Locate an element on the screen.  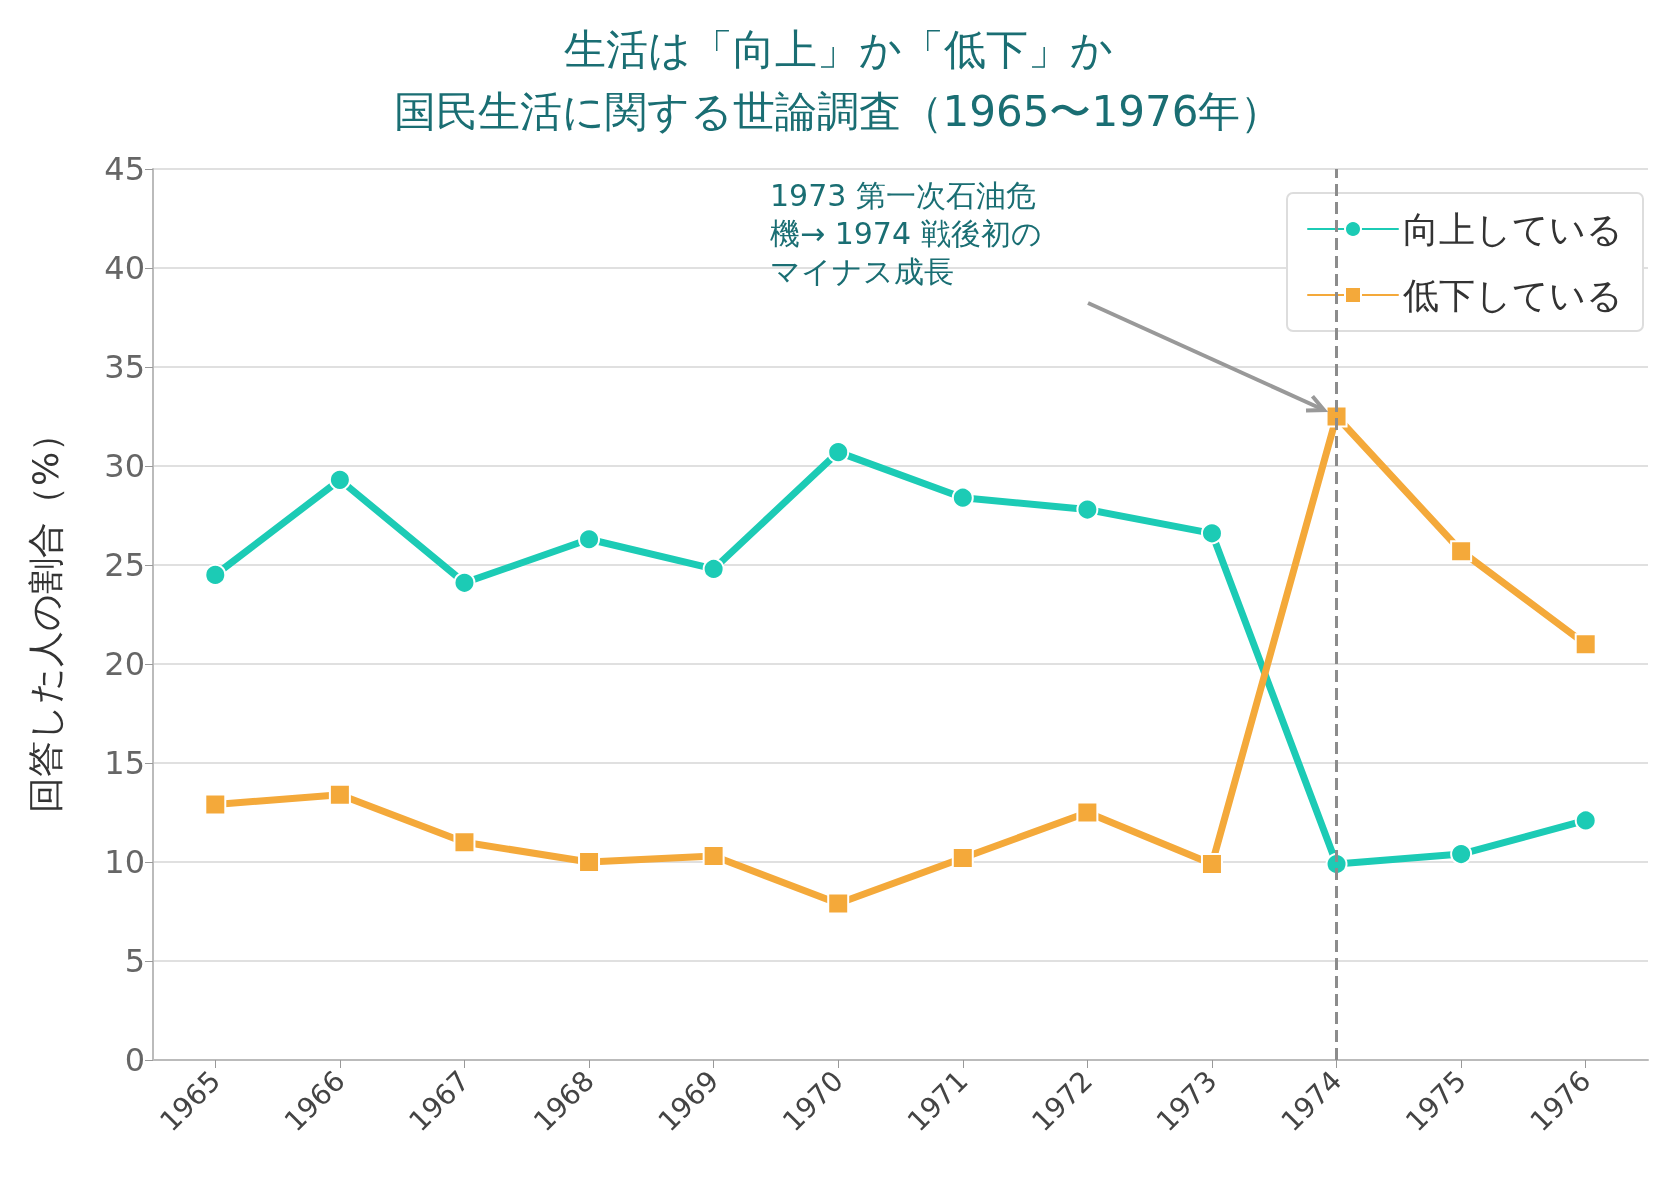
y-tick-label: 5 is located at coordinates (134, 961).